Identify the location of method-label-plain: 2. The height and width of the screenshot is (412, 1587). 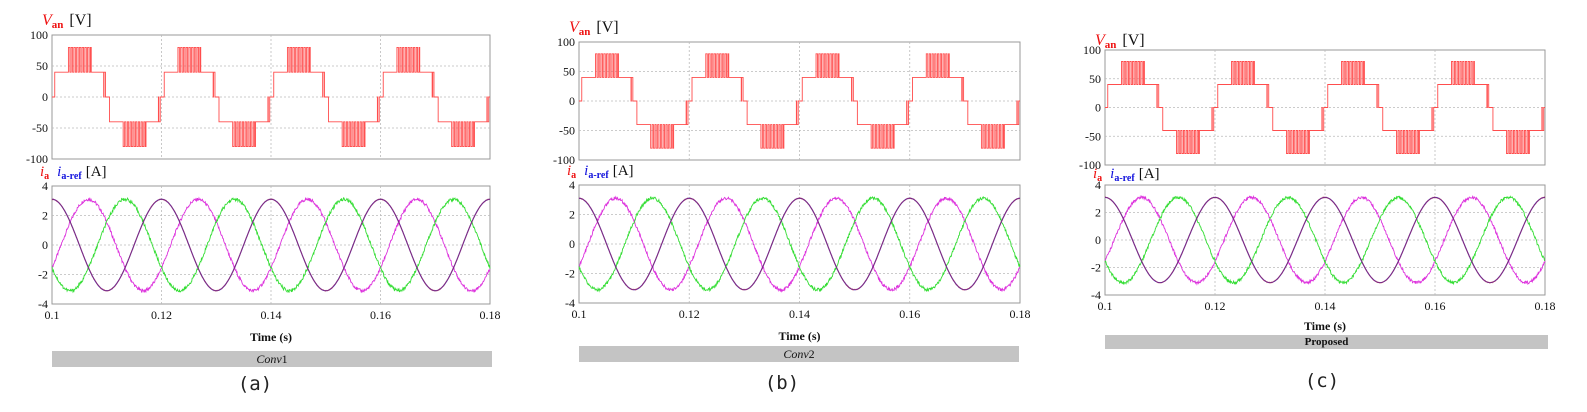
(812, 354).